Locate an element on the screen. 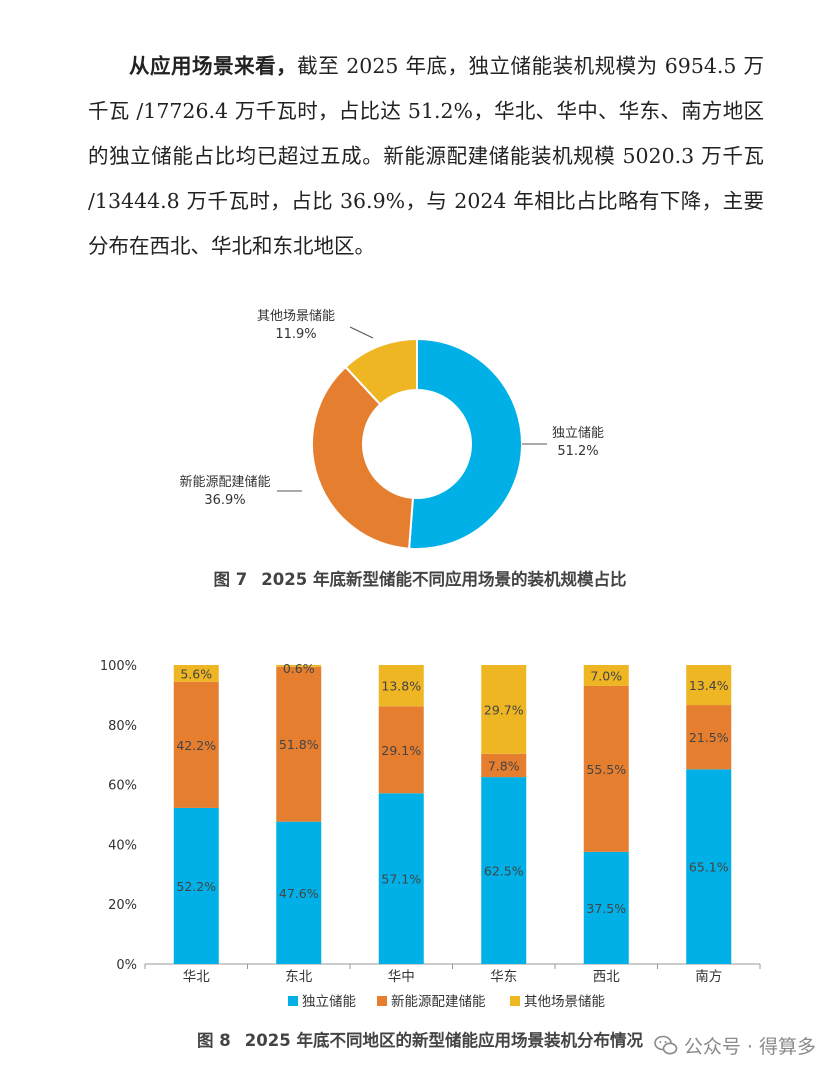  bar-data-label: 0.6% is located at coordinates (299, 668).